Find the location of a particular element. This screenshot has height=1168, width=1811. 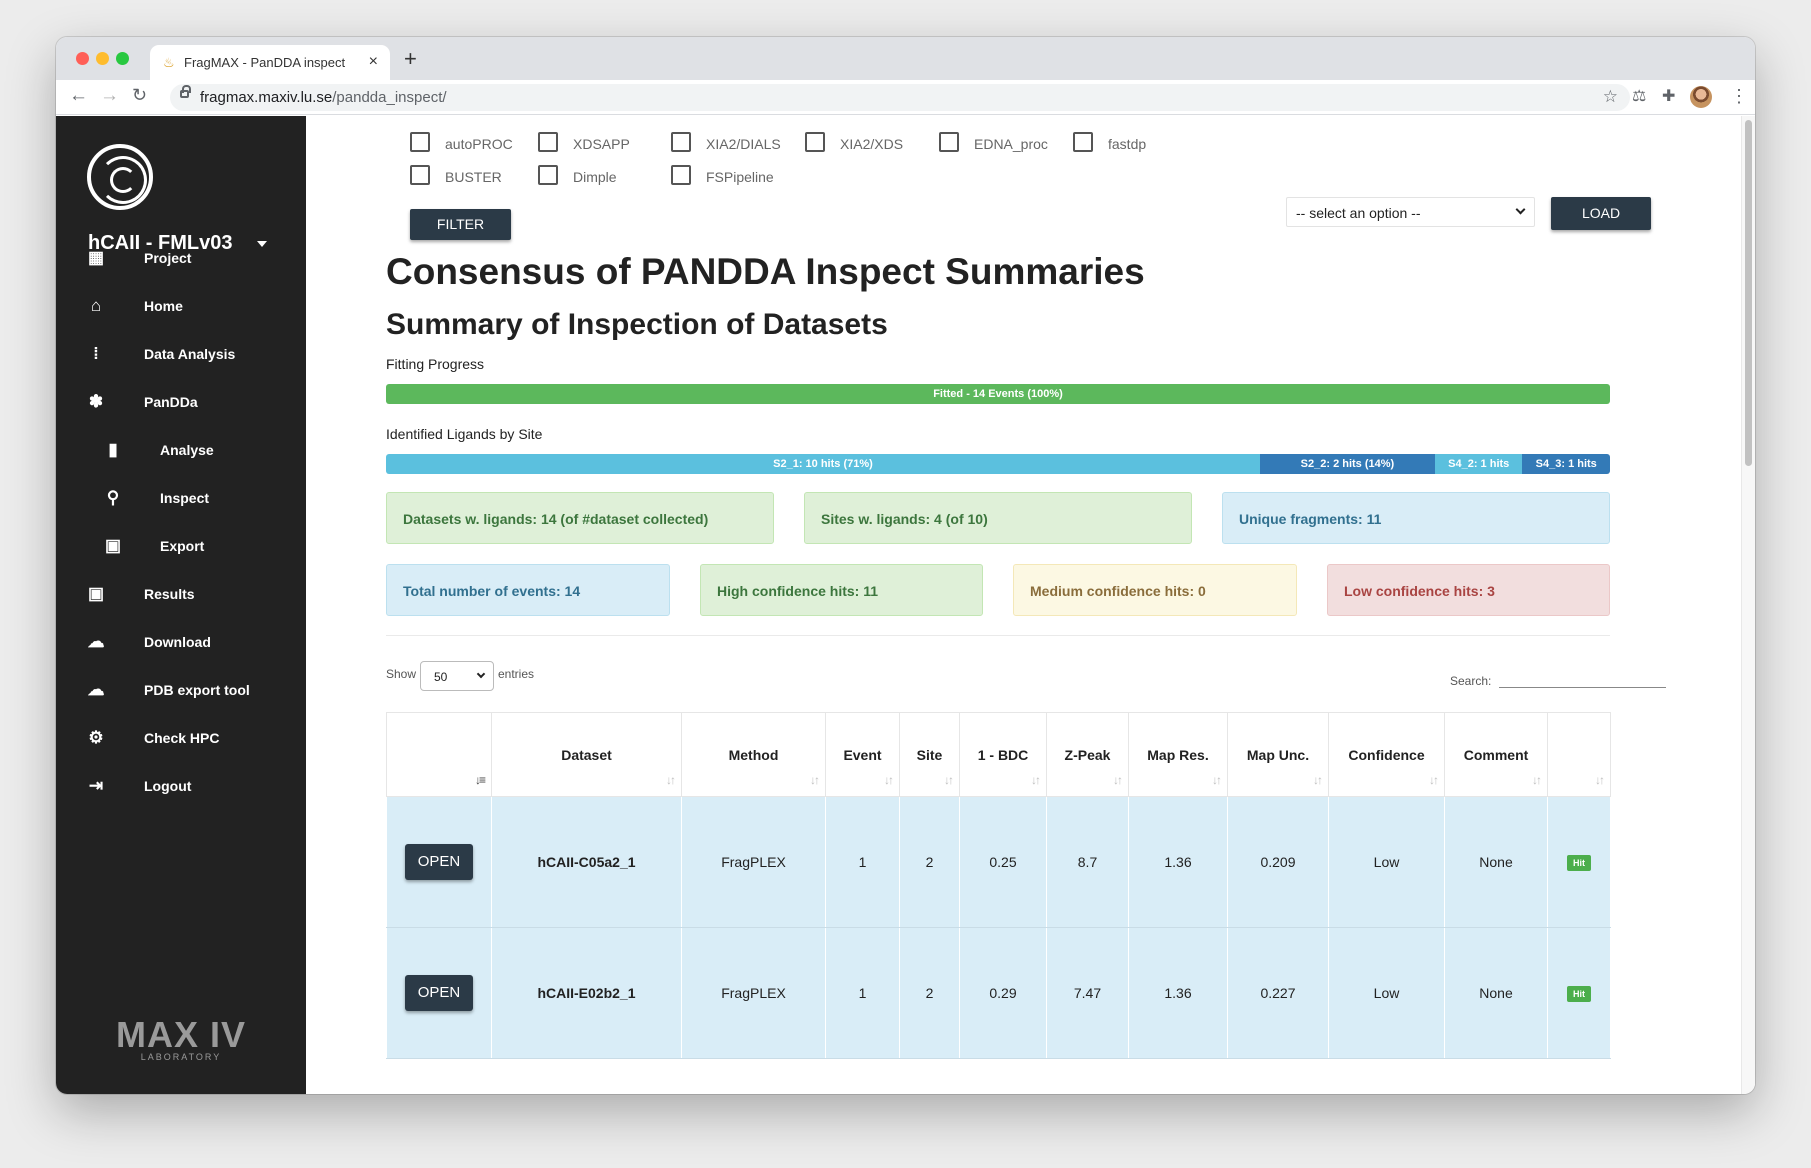

cell-unc: 0.227 is located at coordinates (1278, 993).